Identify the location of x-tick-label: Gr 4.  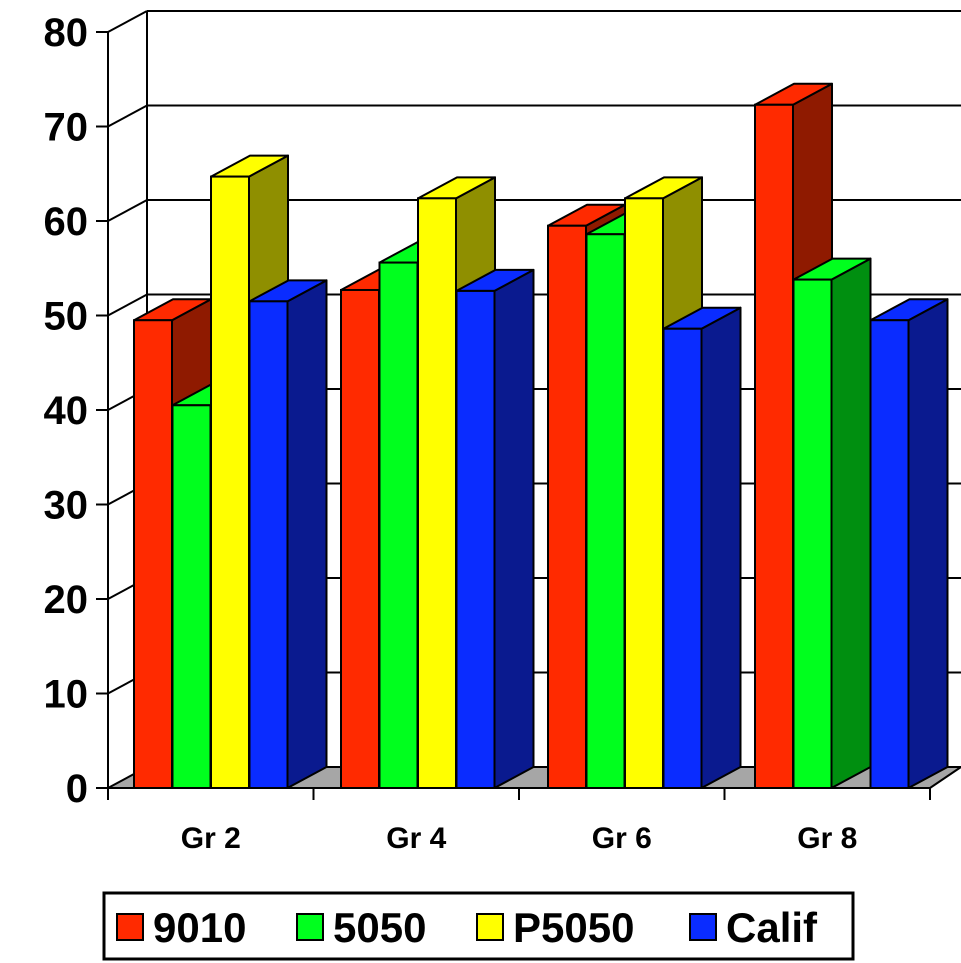
(416, 838).